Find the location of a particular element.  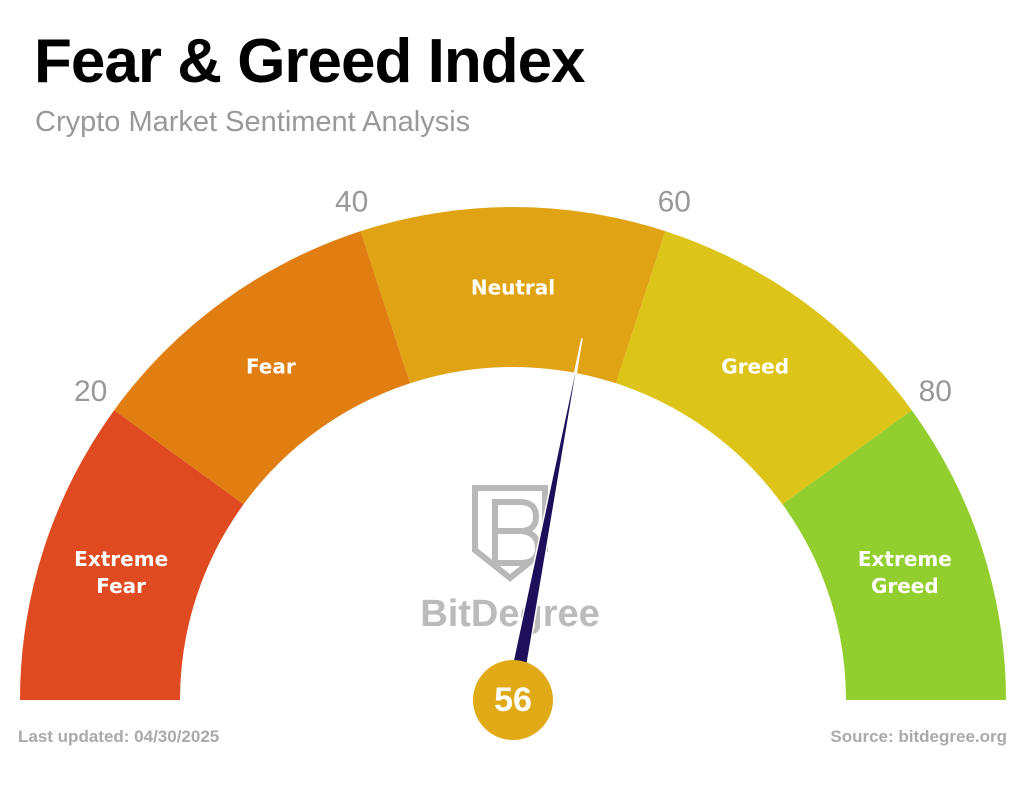

segment-label: Greed is located at coordinates (755, 366).